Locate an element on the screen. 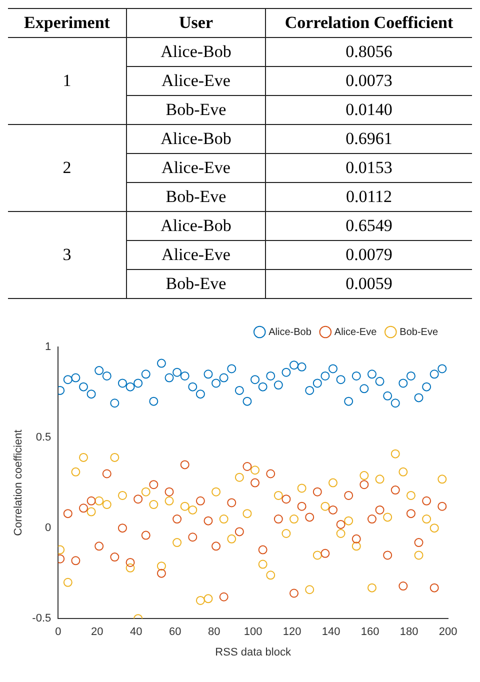 Image resolution: width=480 pixels, height=682 pixels. y-tick-label: 0 is located at coordinates (48, 528).